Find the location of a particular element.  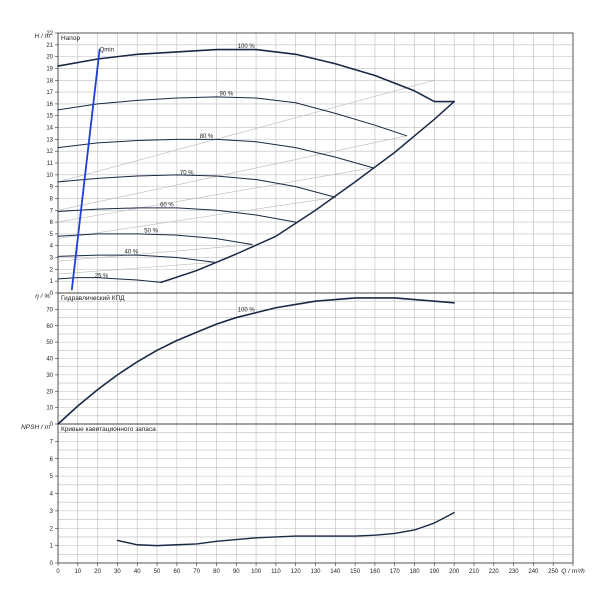

x-tick-label: 70 is located at coordinates (196, 572).